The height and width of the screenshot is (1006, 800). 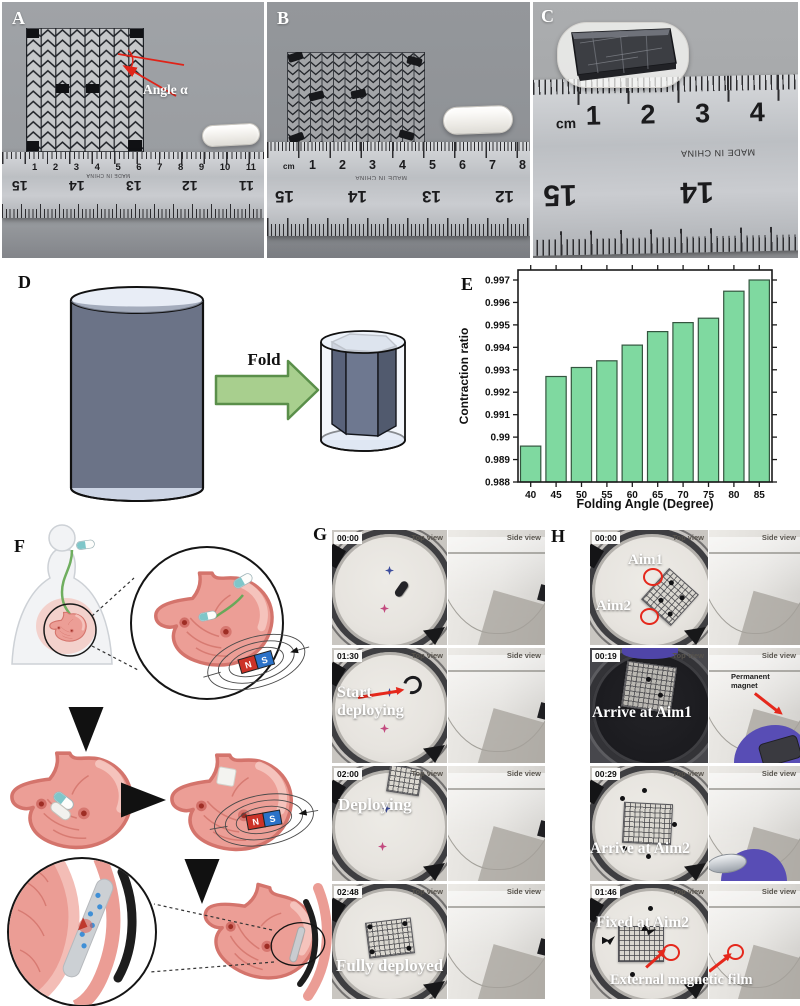 I want to click on svg-text: 75, so click(x=709, y=495).